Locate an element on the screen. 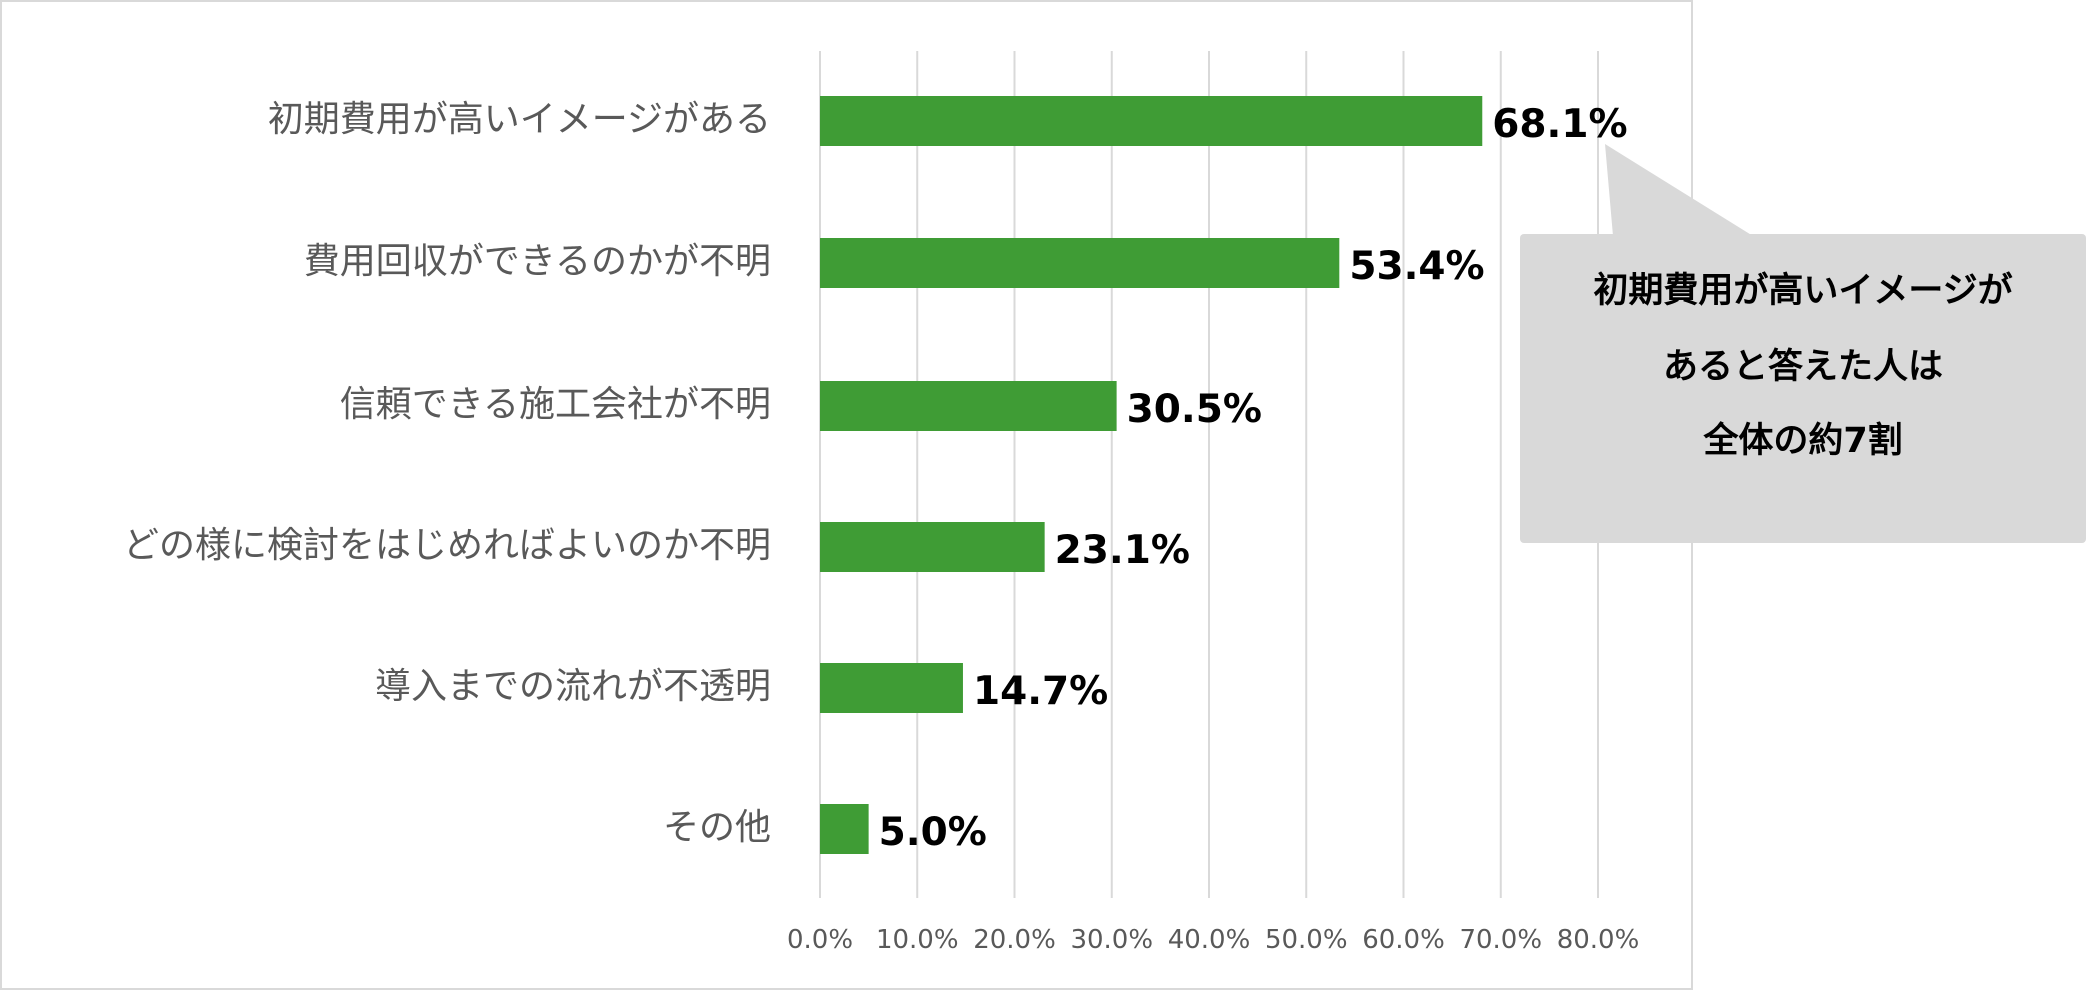 Image resolution: width=2086 pixels, height=992 pixels. x-tick-label: 30.0% is located at coordinates (1111, 940).